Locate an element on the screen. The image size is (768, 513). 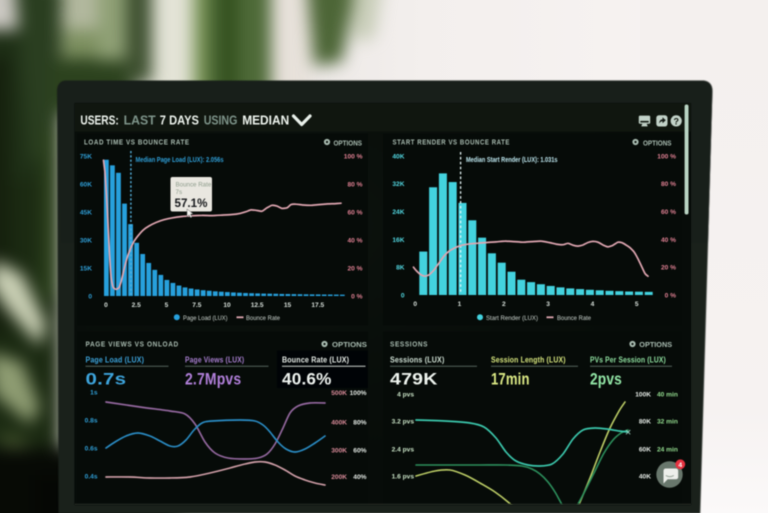
svg-text: 7.5 is located at coordinates (196, 305).